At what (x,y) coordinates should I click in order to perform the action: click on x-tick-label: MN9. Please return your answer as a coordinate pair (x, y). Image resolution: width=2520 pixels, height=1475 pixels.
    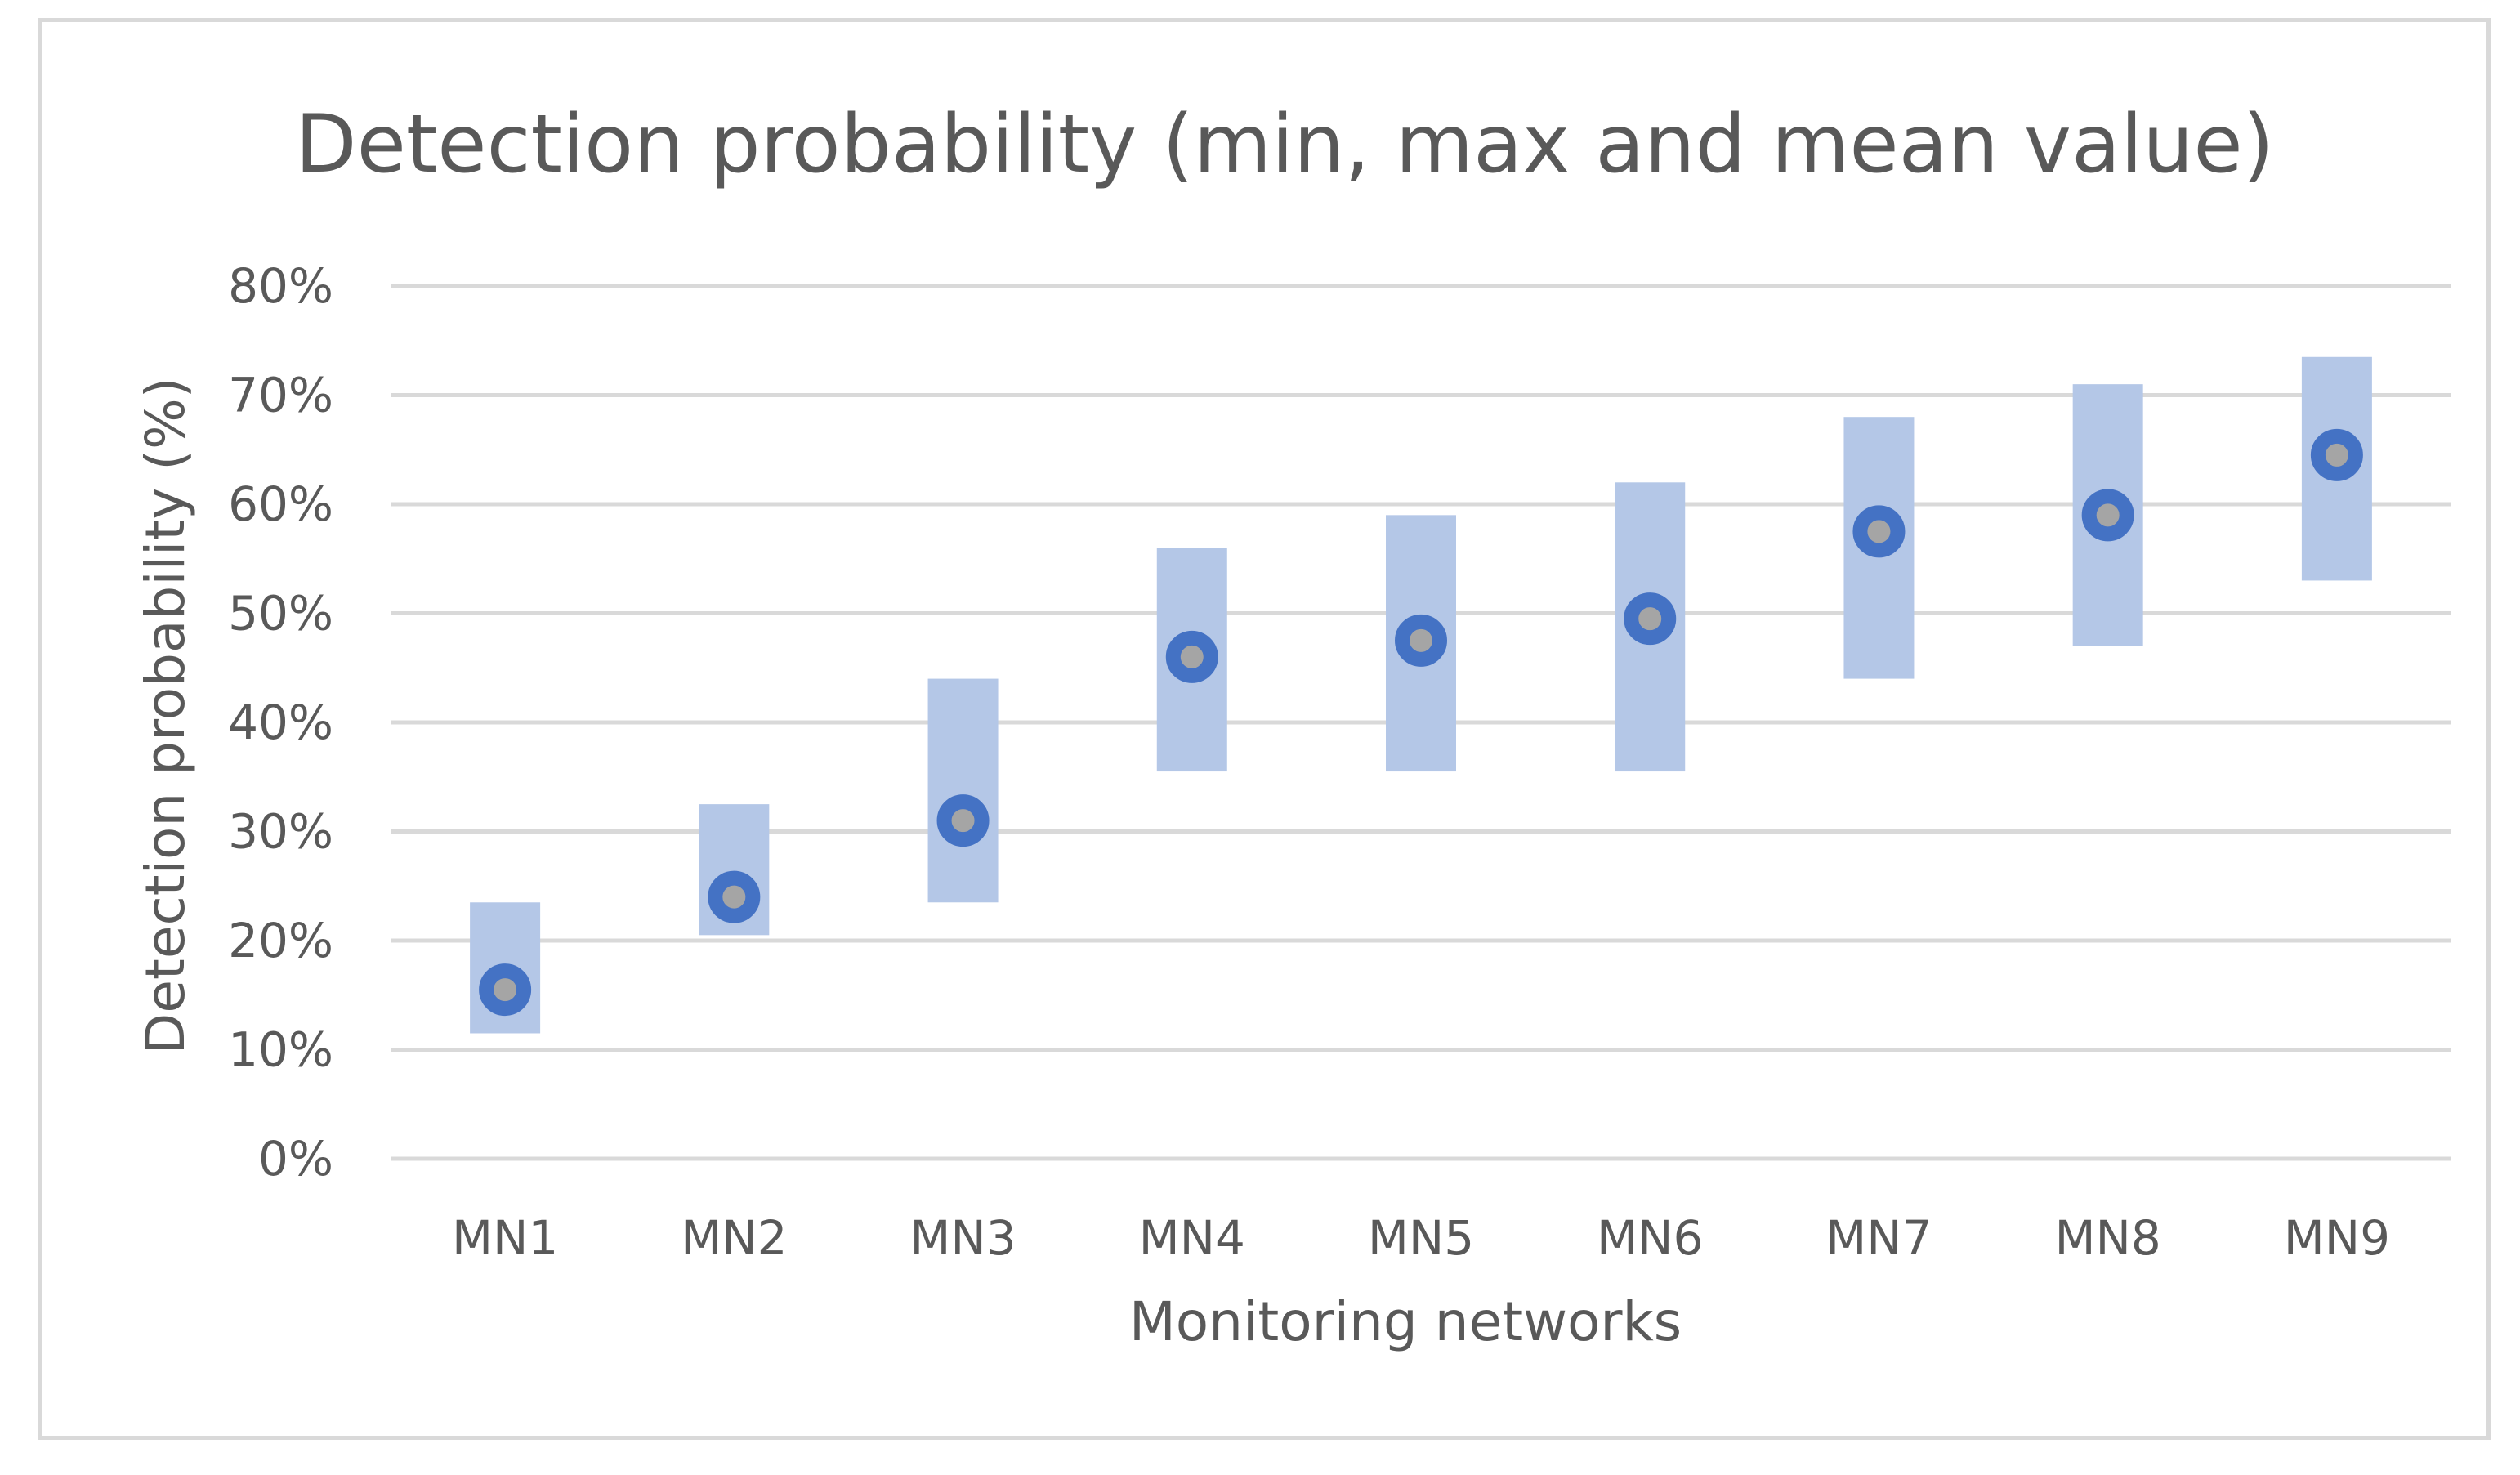
    Looking at the image, I should click on (2337, 1238).